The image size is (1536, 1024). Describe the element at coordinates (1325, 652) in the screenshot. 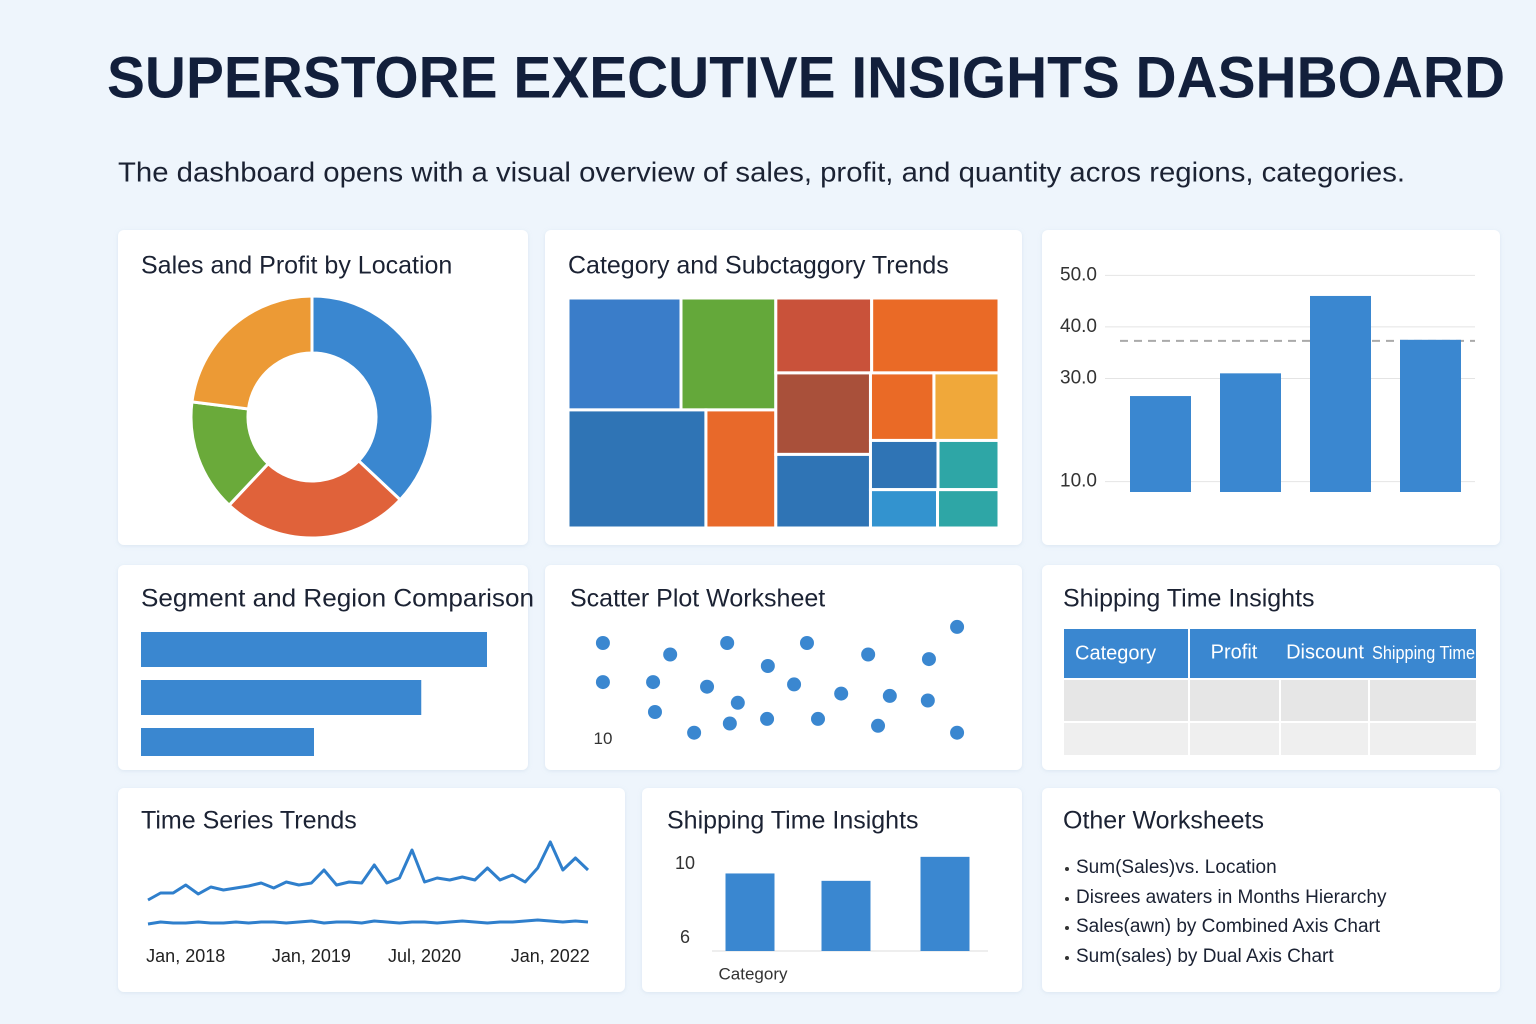

I see `table-header-cell: Discount` at that location.